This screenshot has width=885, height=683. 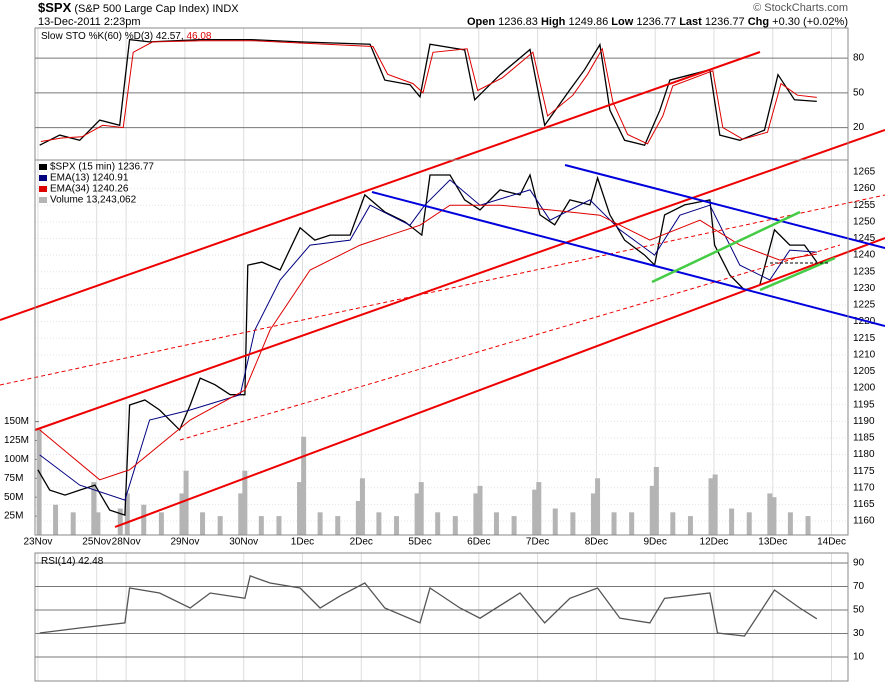 I want to click on x-tick-label: 29Nov, so click(x=184, y=542).